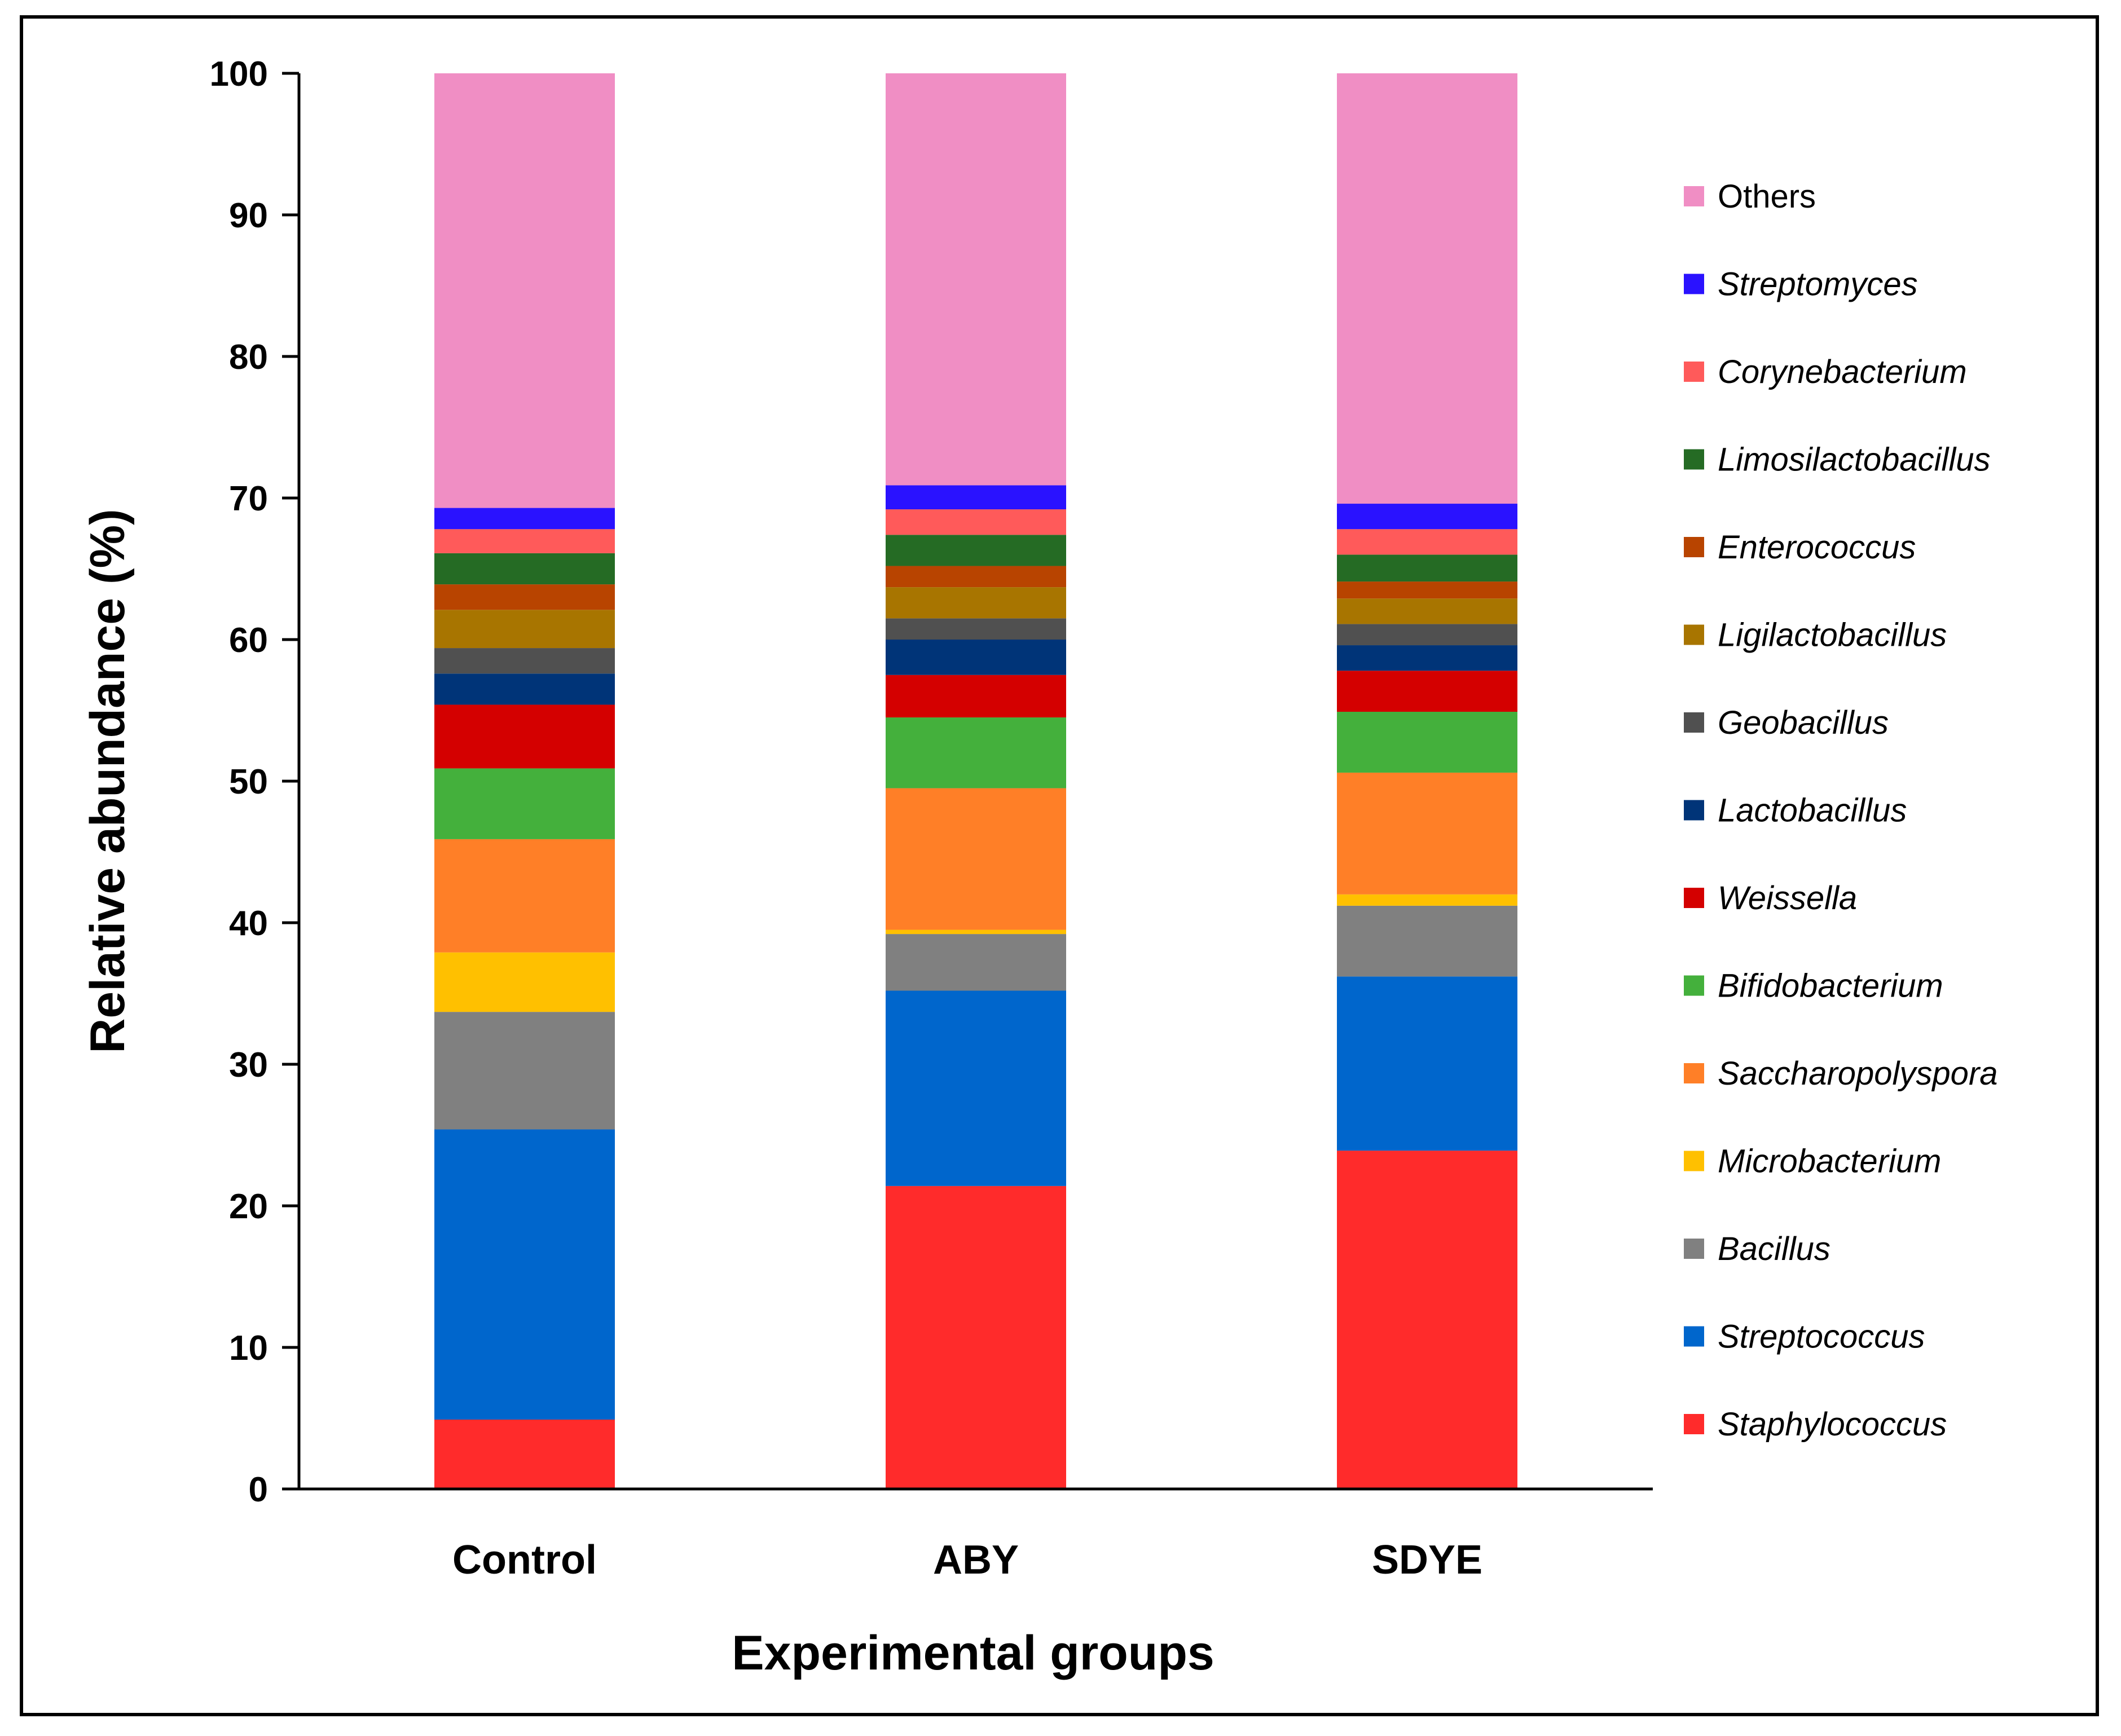  I want to click on bar-segment-saccharopolyspora-control, so click(525, 896).